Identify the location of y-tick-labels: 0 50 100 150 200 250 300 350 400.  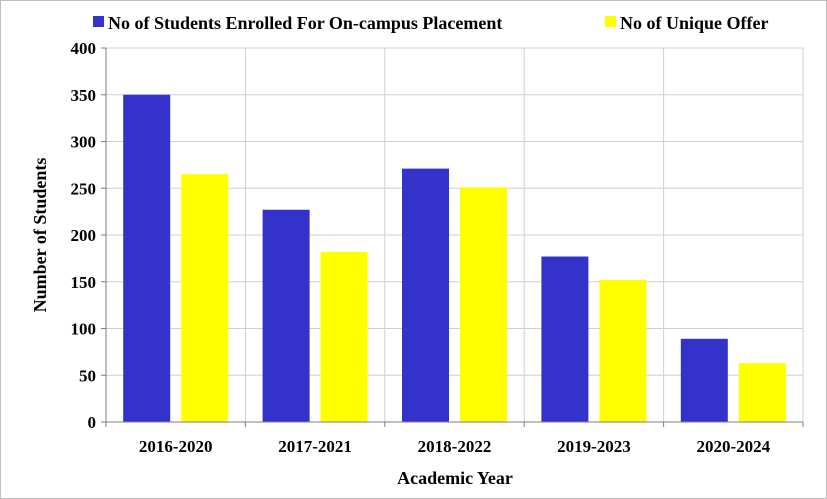
(84, 235).